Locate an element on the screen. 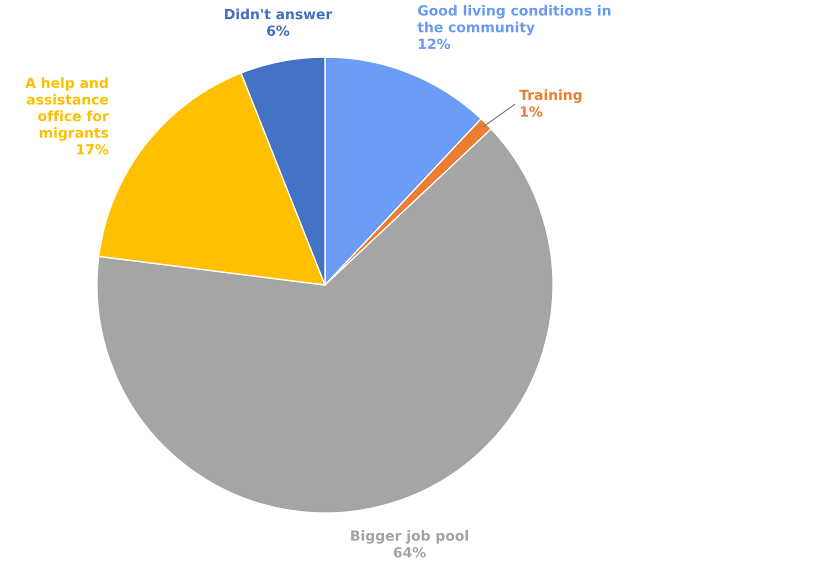  slice-label: Good living conditions in the community is located at coordinates (514, 20).